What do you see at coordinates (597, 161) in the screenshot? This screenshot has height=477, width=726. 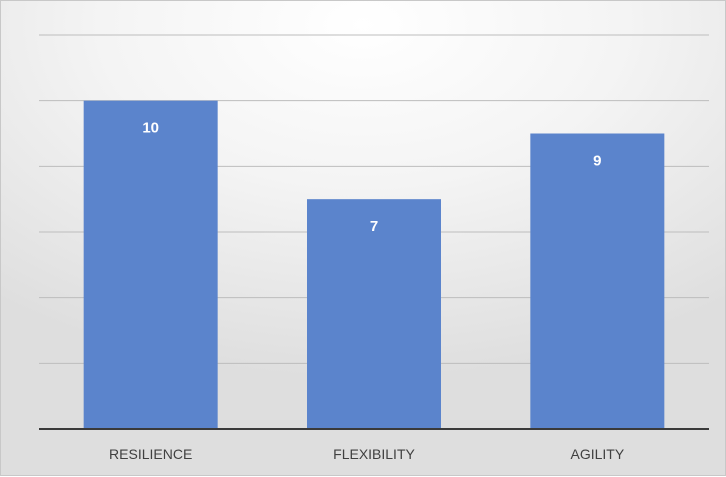 I see `data-label-agility: 9` at bounding box center [597, 161].